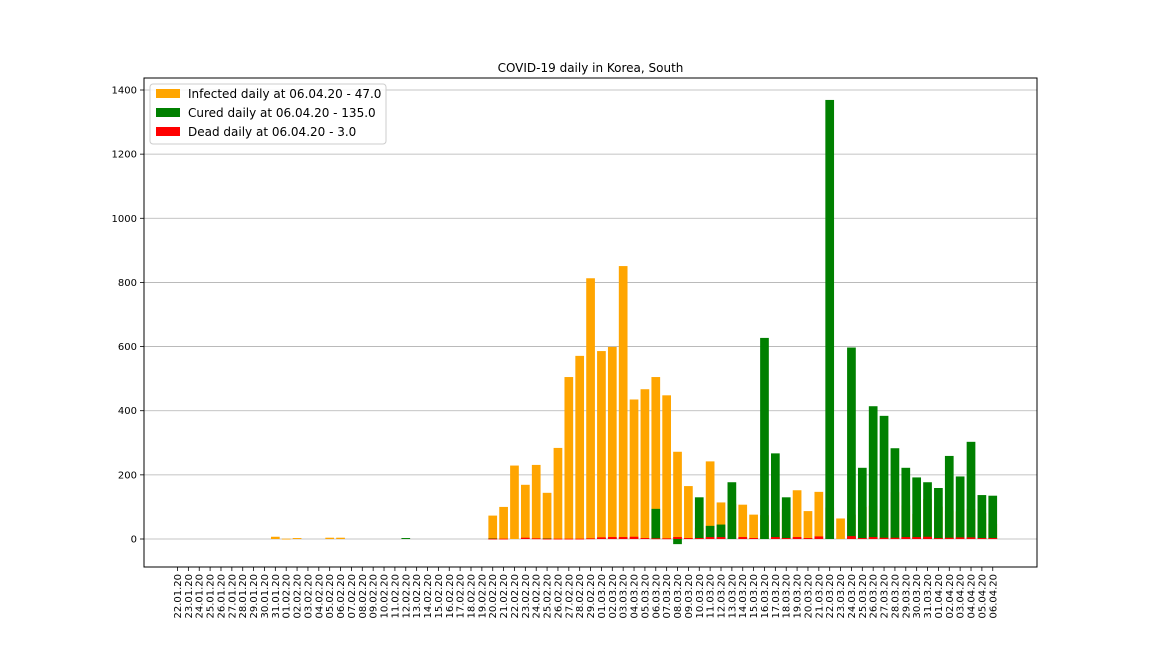 The image size is (1152, 648). What do you see at coordinates (863, 596) in the screenshot?
I see `x-tick-label: 25.03.20` at bounding box center [863, 596].